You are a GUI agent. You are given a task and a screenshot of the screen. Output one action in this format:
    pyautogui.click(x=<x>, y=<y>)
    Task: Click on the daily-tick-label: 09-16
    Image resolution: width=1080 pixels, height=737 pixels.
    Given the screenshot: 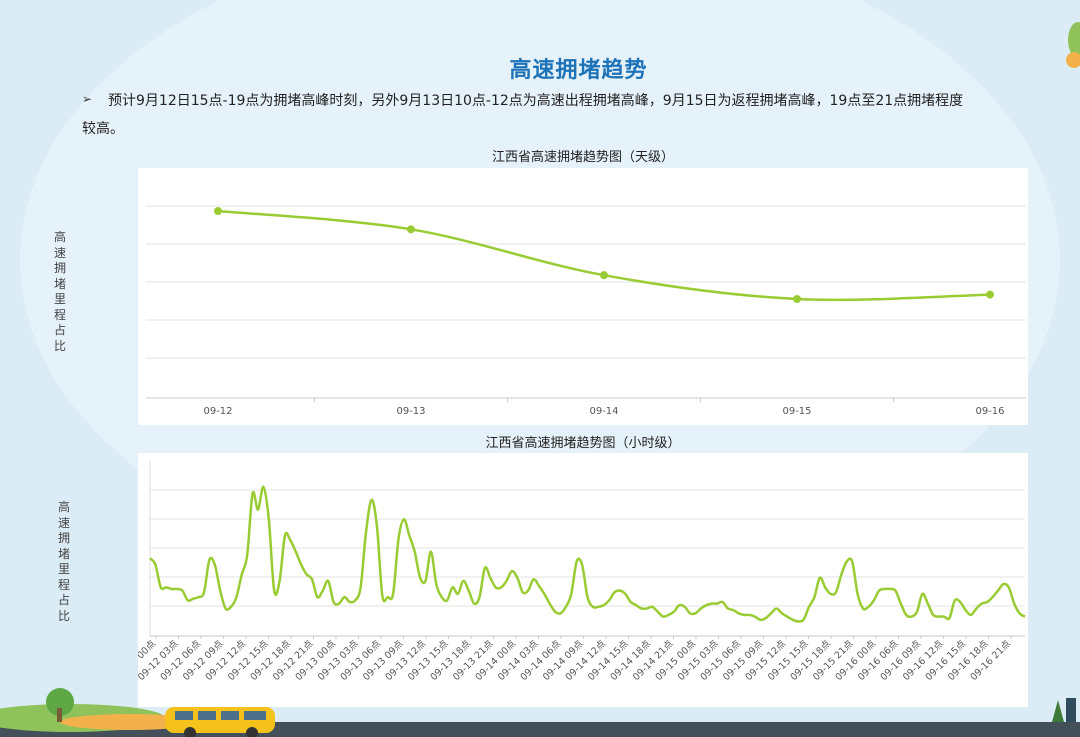 What is the action you would take?
    pyautogui.click(x=989, y=411)
    